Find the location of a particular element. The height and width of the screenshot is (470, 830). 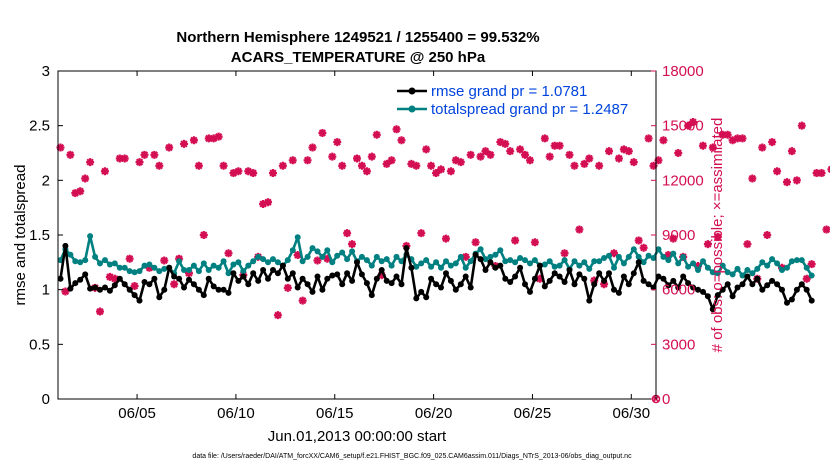

y-right-tick-label: 3000 is located at coordinates (678, 344).